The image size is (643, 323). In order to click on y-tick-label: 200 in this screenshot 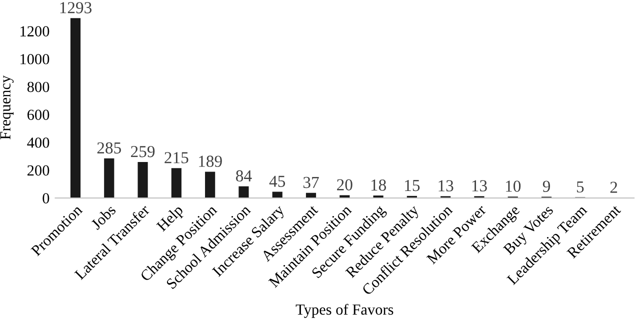, I will do `click(38, 170)`.